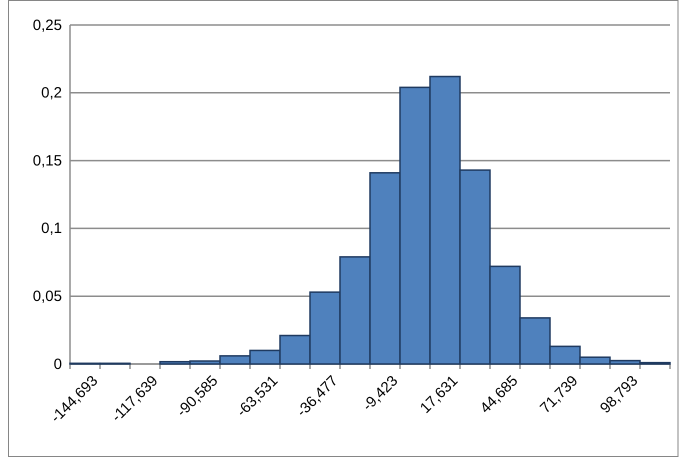 This screenshot has height=457, width=679. I want to click on y-tick-label: 0, so click(58, 364).